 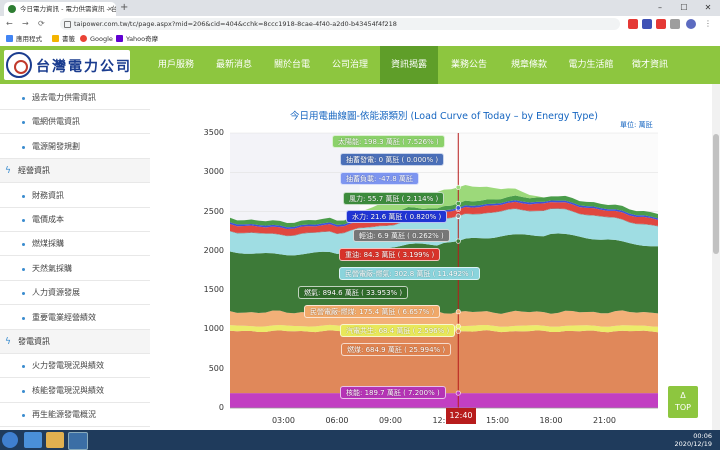 What do you see at coordinates (604, 420) in the screenshot?
I see `x-tick-label: 21:00` at bounding box center [604, 420].